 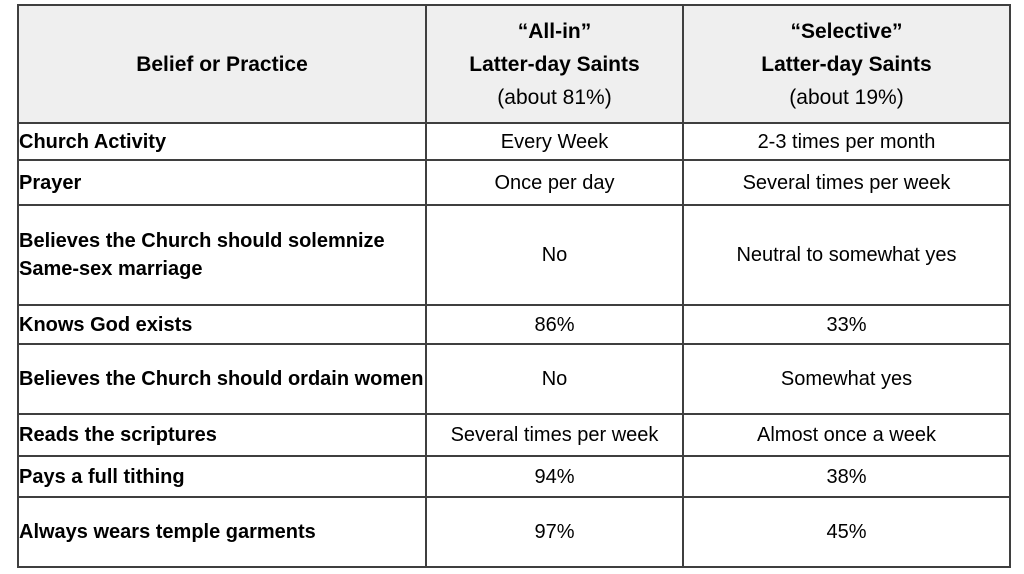 What do you see at coordinates (554, 141) in the screenshot?
I see `all-in-value-cell: Every Week` at bounding box center [554, 141].